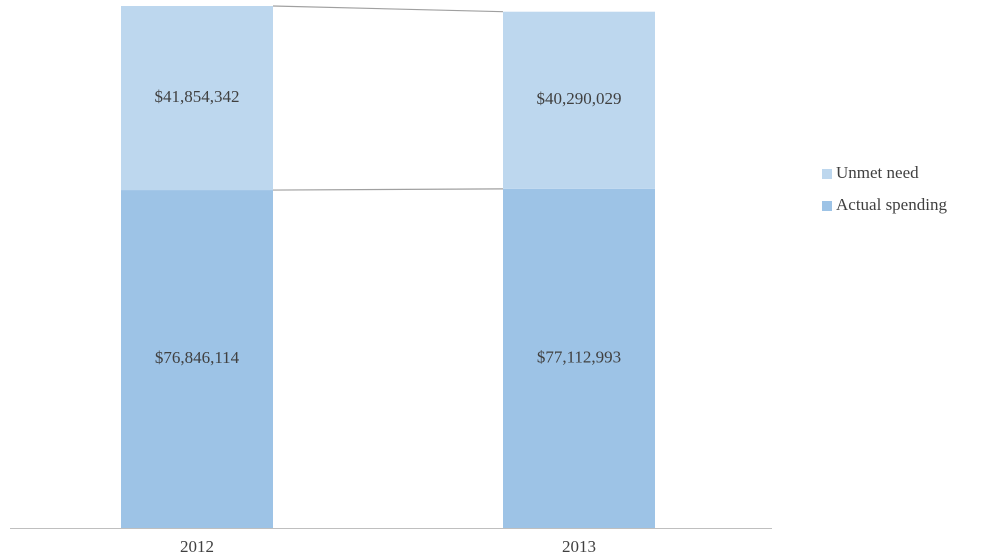 The image size is (1008, 560). Describe the element at coordinates (197, 546) in the screenshot. I see `x-tick-label: 2012` at that location.